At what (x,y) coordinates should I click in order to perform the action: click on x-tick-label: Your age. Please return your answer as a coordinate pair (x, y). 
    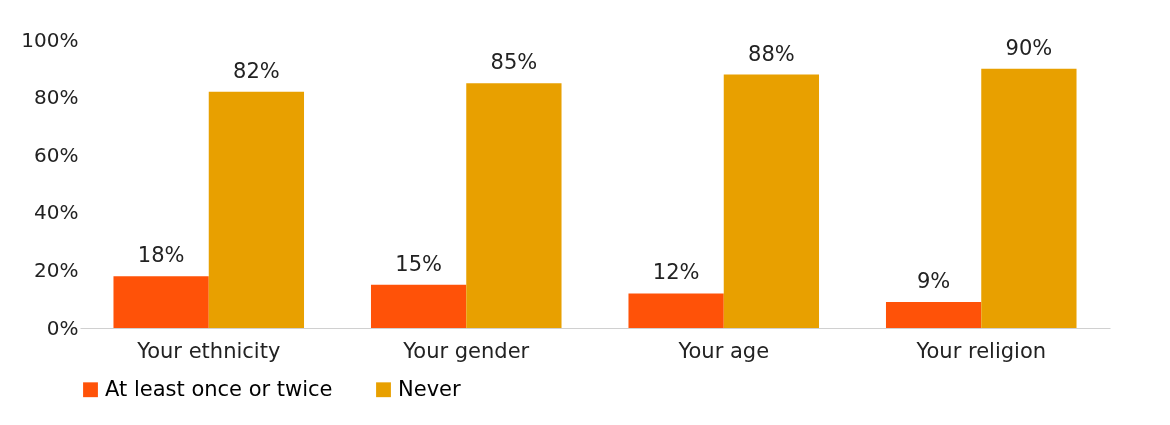
    Looking at the image, I should click on (723, 350).